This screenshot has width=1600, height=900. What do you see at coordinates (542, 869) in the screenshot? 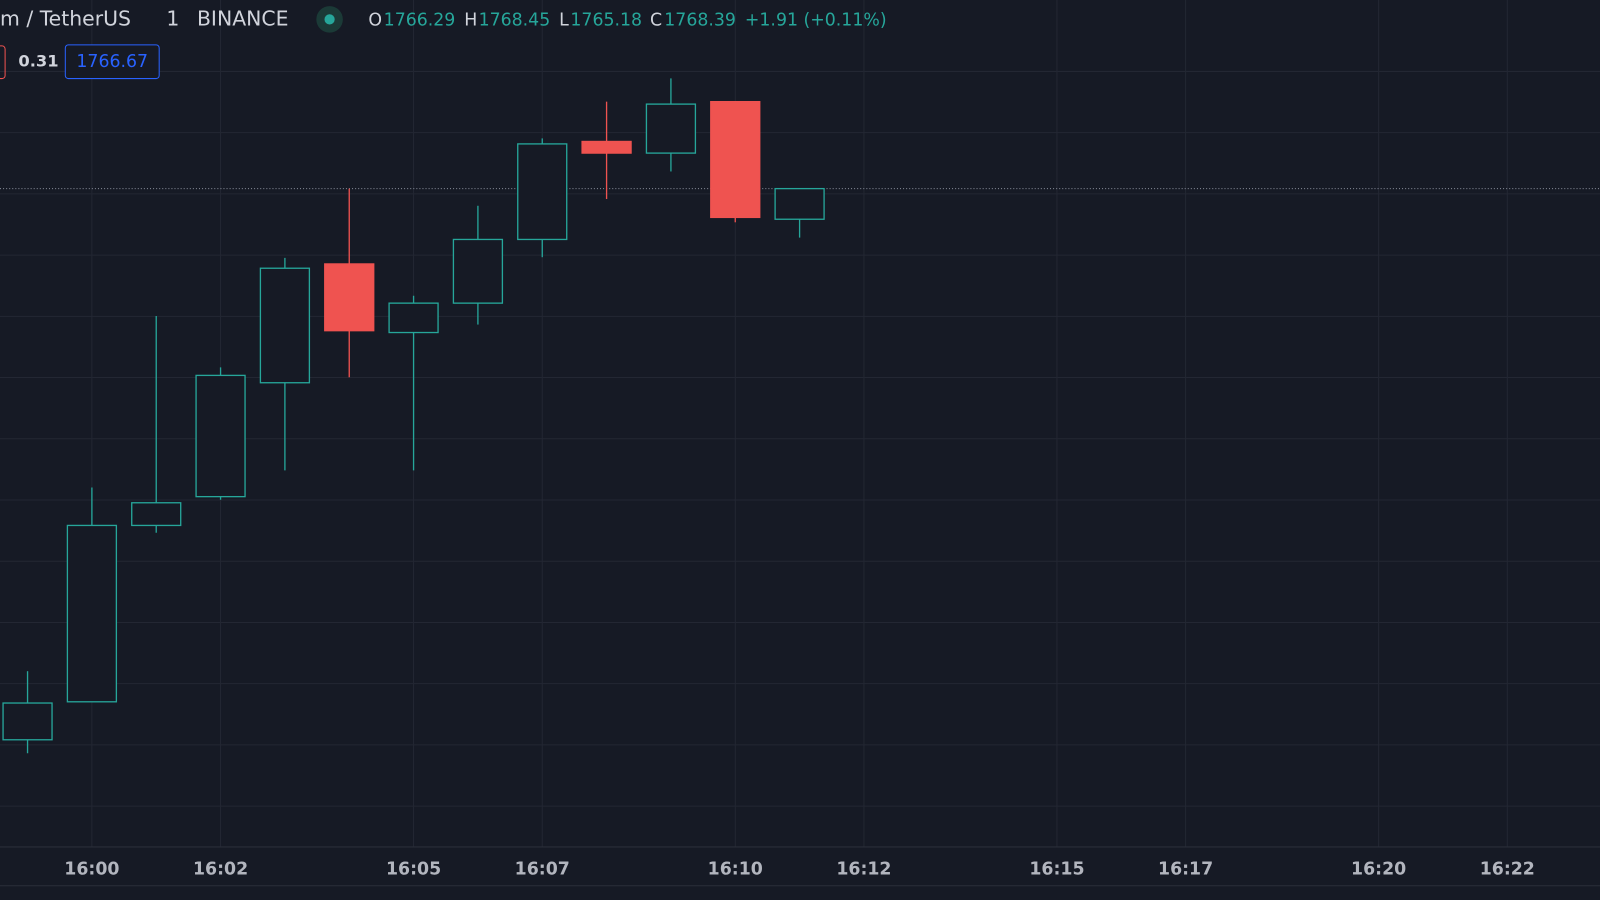
I see `x-tick-label: 16:07` at bounding box center [542, 869].